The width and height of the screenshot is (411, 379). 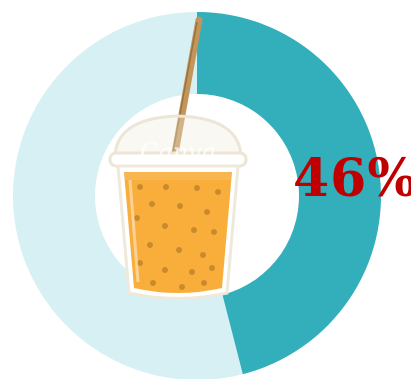 I want to click on watermark-text: Canva, so click(x=178, y=152).